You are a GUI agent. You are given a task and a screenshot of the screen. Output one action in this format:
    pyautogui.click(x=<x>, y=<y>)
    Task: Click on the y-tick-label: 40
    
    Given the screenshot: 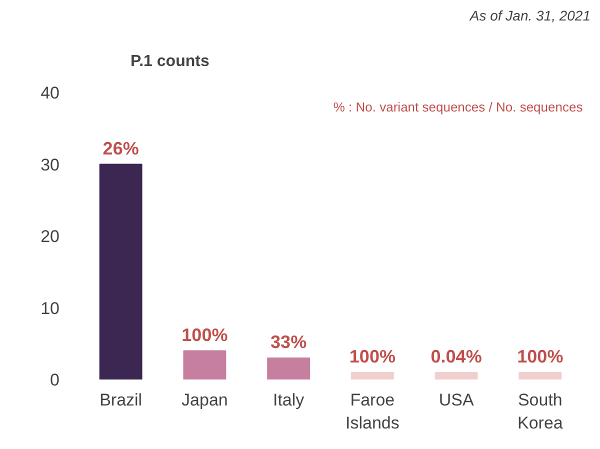 What is the action you would take?
    pyautogui.click(x=50, y=93)
    